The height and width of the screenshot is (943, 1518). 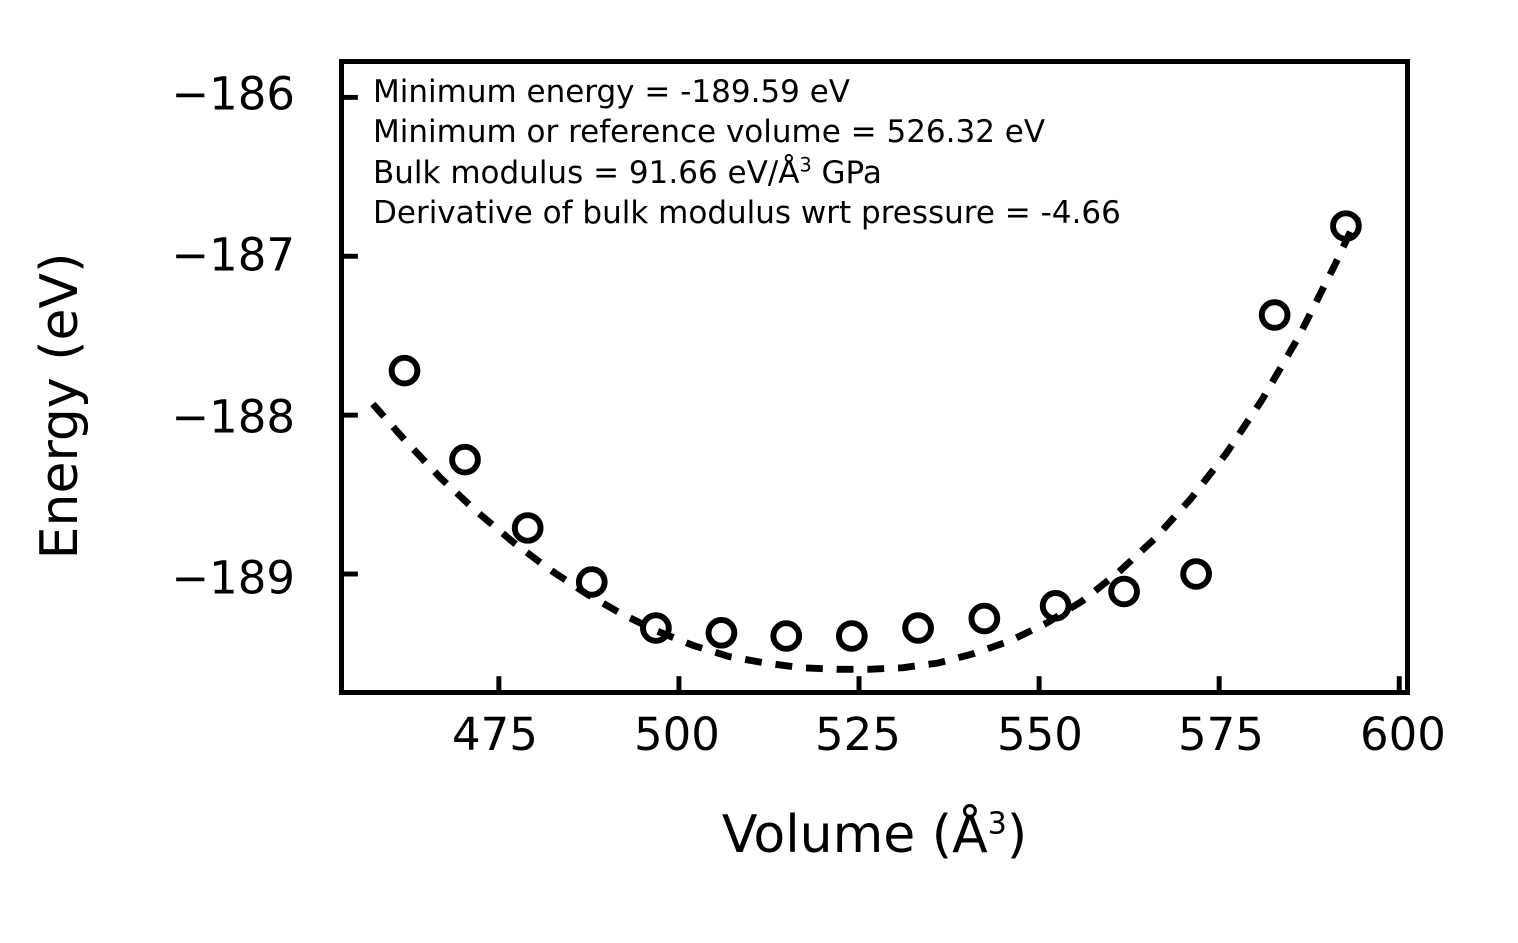 What do you see at coordinates (858, 734) in the screenshot?
I see `x-tick-label: 525` at bounding box center [858, 734].